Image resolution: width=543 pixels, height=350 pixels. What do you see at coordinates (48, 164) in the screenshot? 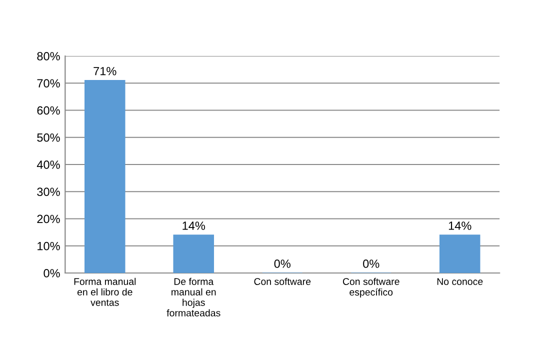
I see `y-tick-label: 40%` at bounding box center [48, 164].